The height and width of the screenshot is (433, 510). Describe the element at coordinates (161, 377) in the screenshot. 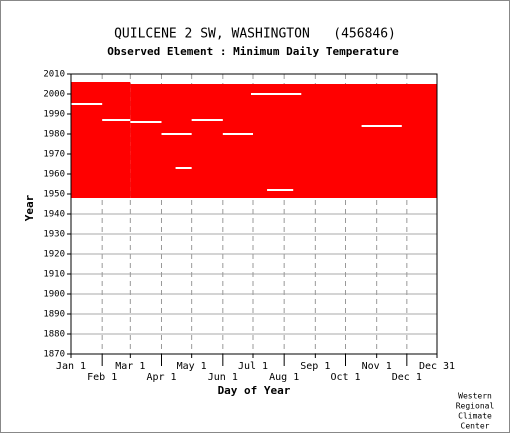

I see `x-tick-label: Apr 1` at that location.